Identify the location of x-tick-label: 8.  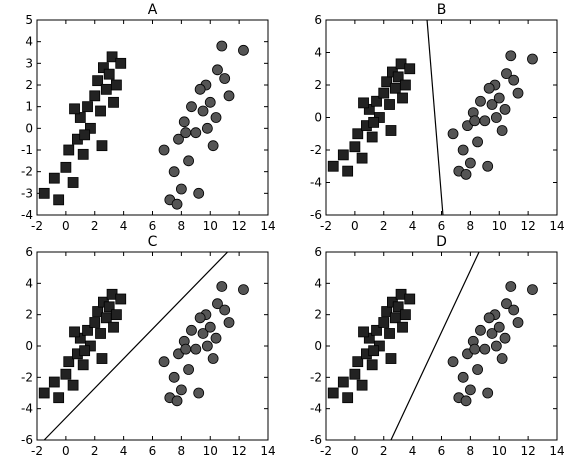
(471, 451).